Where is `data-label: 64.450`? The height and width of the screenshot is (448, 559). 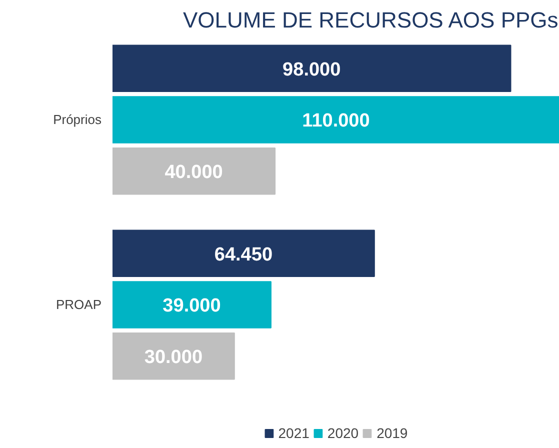
data-label: 64.450 is located at coordinates (243, 255).